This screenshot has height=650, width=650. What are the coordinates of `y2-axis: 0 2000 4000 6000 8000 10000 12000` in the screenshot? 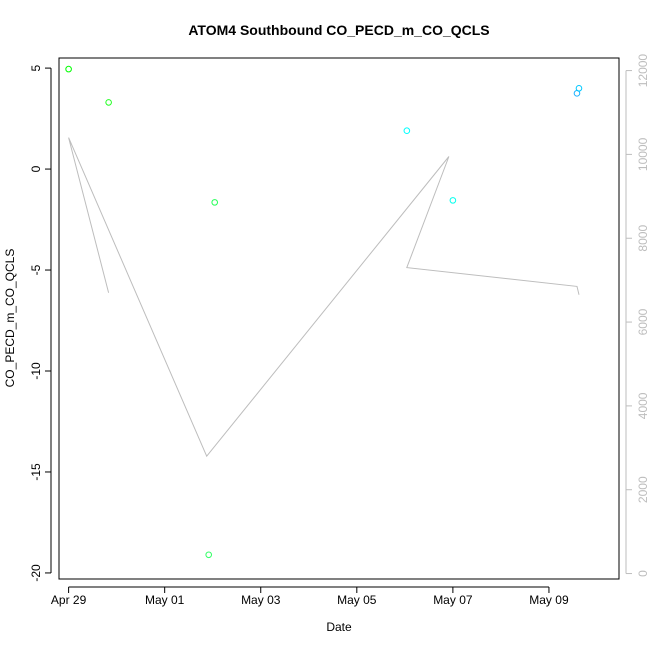 It's located at (637, 315).